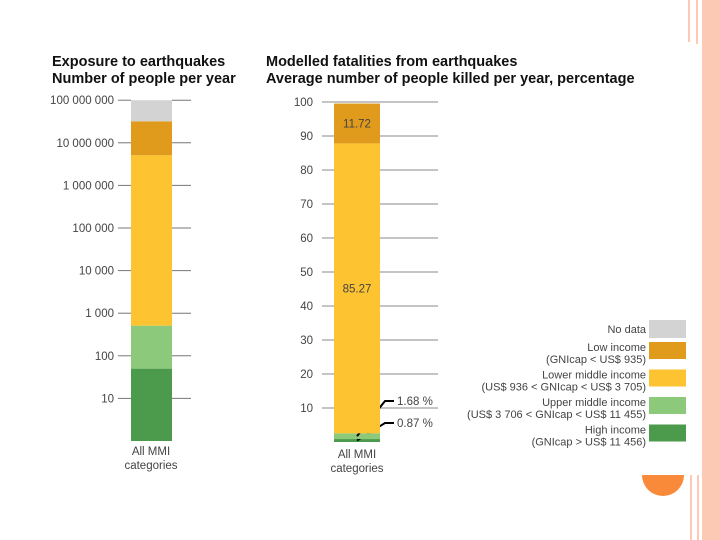 This screenshot has width=720, height=540. What do you see at coordinates (138, 62) in the screenshot?
I see `chart1-title: Exposure to earthquakes` at bounding box center [138, 62].